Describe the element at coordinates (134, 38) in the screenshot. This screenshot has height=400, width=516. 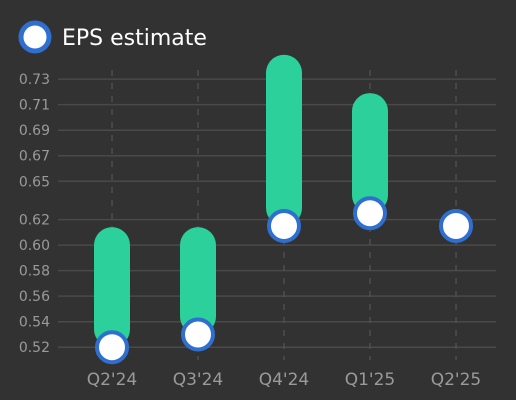
I see `legend-estimate-label: EPS estimate` at that location.